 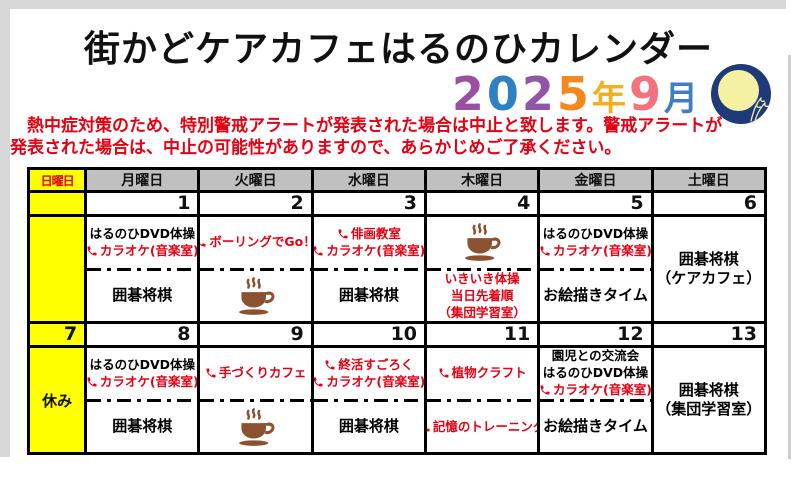 I want to click on activity-with-phone: 記憶のトレーニング, so click(x=482, y=427).